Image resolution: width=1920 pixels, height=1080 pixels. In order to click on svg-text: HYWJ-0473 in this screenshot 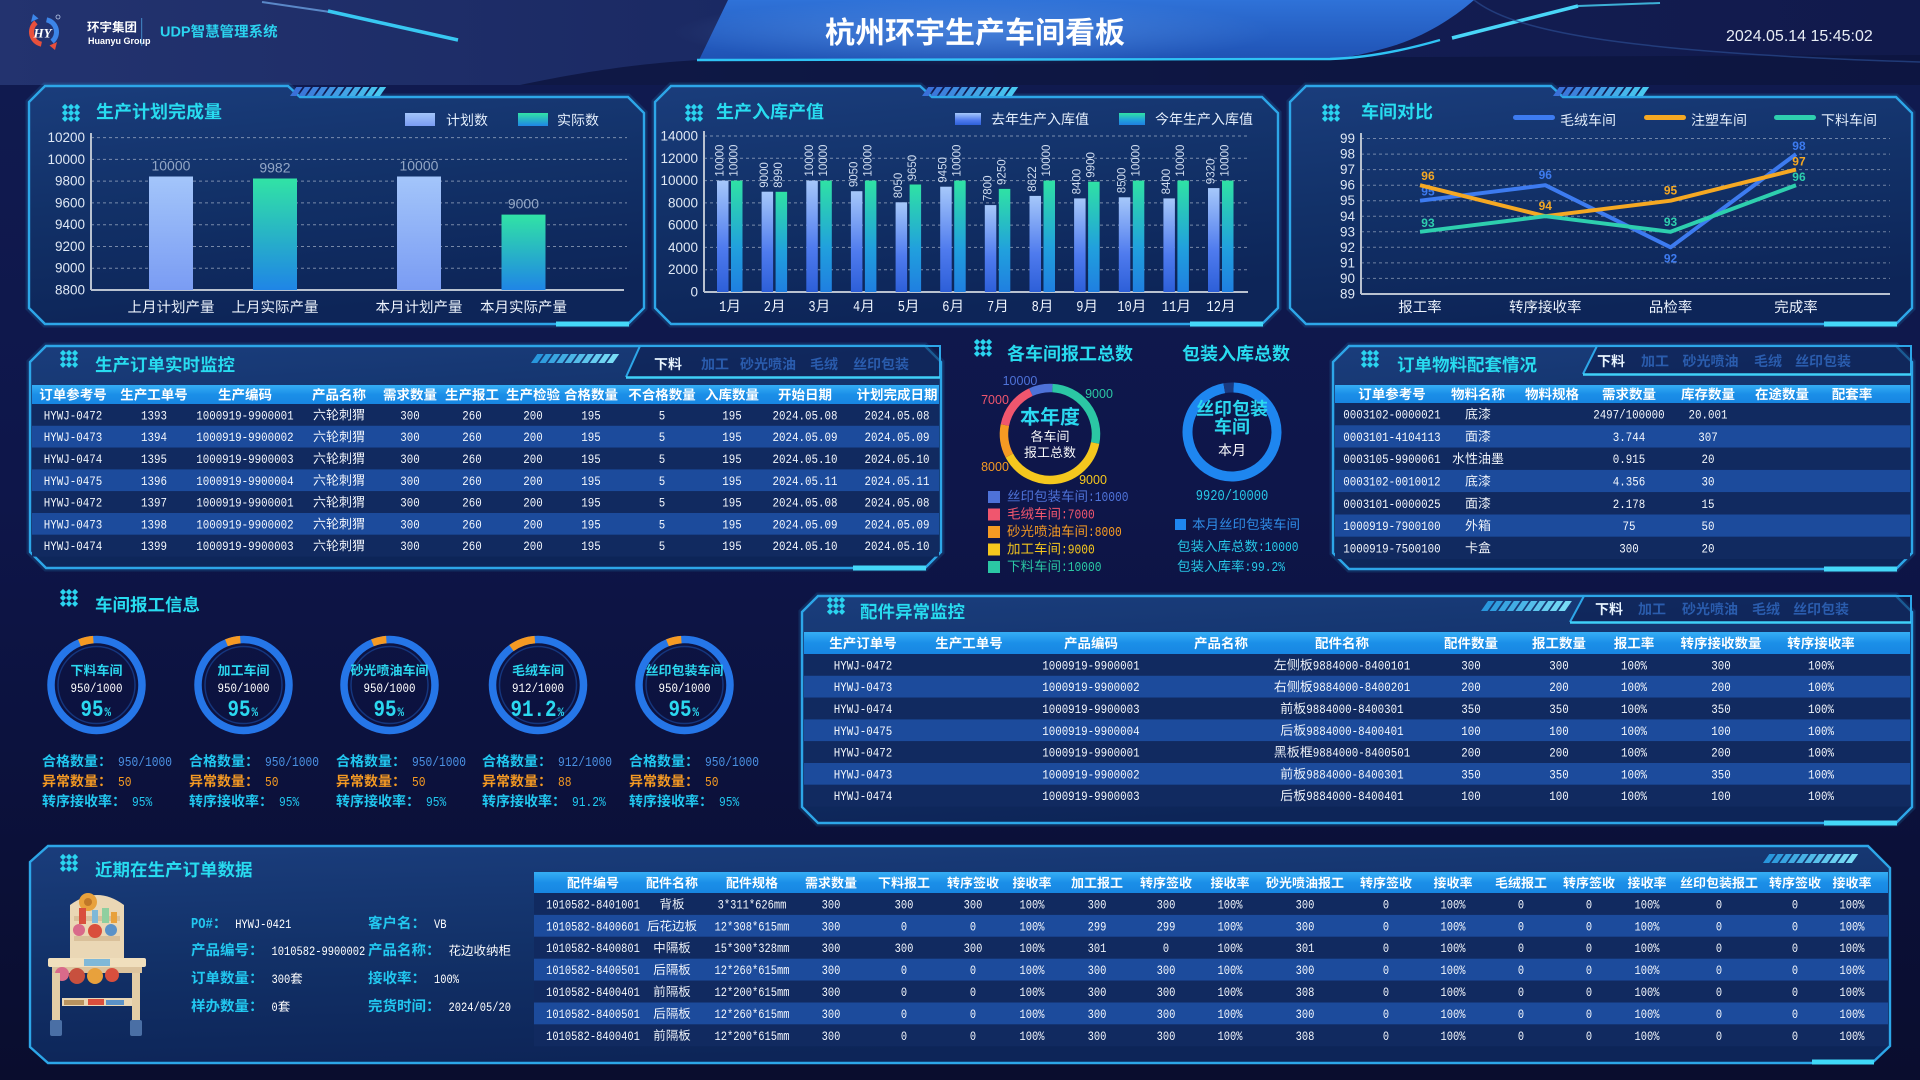, I will do `click(863, 774)`.